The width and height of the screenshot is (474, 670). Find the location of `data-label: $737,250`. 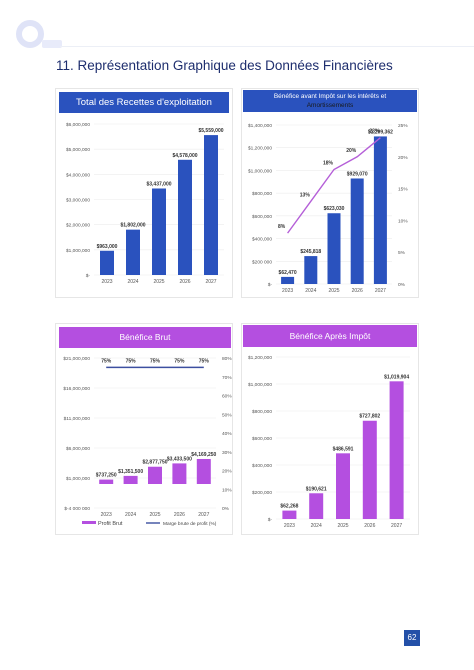

data-label: $737,250 is located at coordinates (106, 476).